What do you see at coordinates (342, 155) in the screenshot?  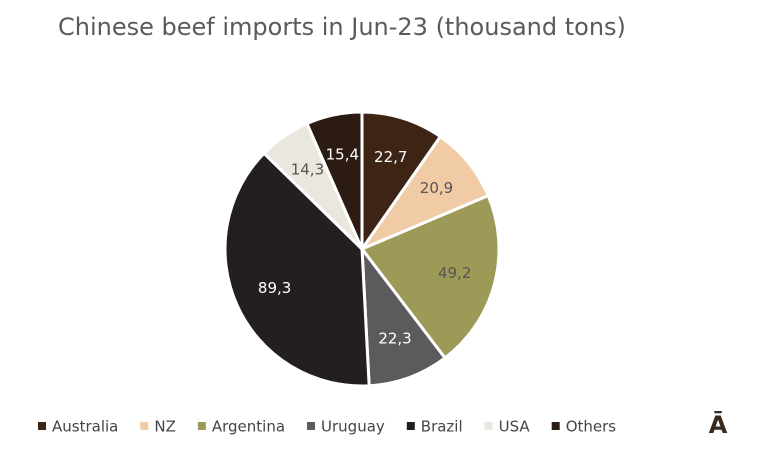 I see `data-label: 15,4` at bounding box center [342, 155].